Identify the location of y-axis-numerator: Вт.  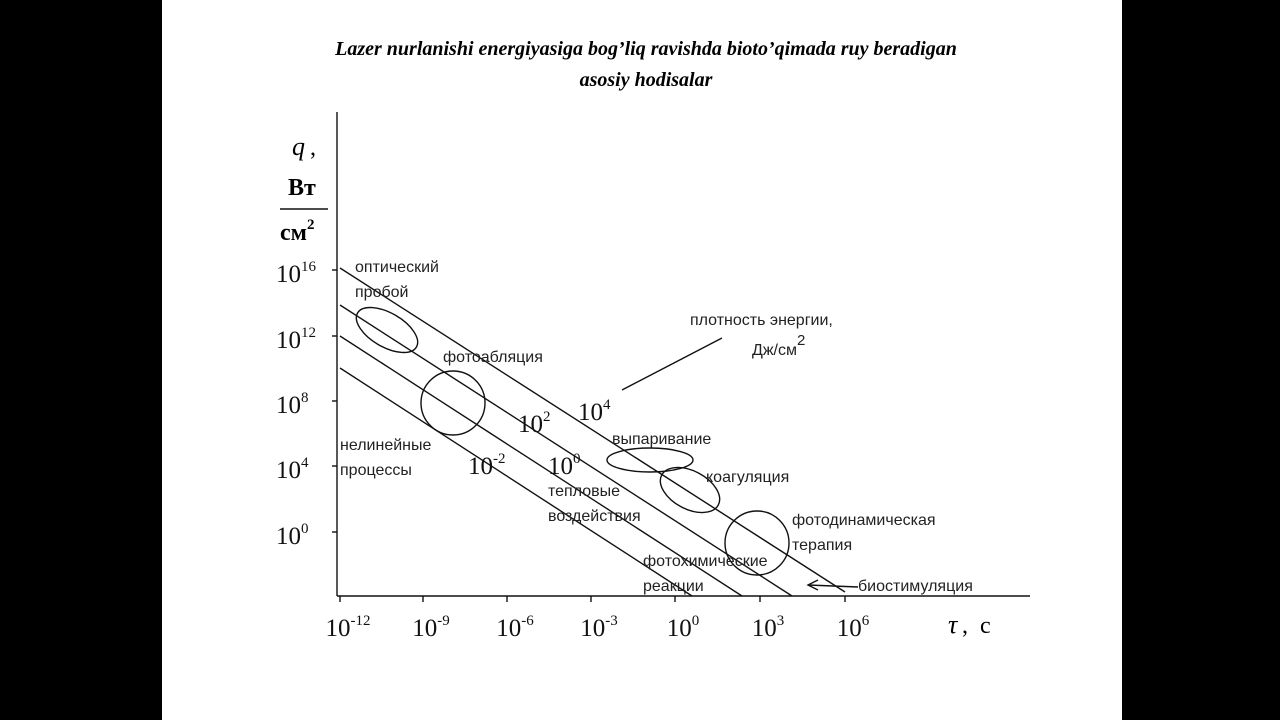
(302, 188).